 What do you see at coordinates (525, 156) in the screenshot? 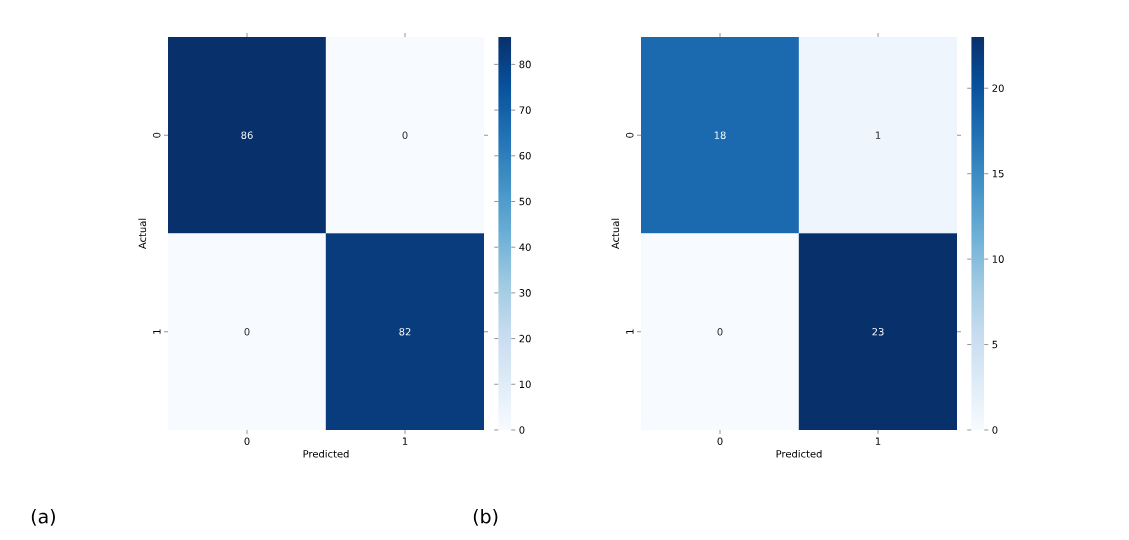
I see `color-bar-label: 60` at bounding box center [525, 156].